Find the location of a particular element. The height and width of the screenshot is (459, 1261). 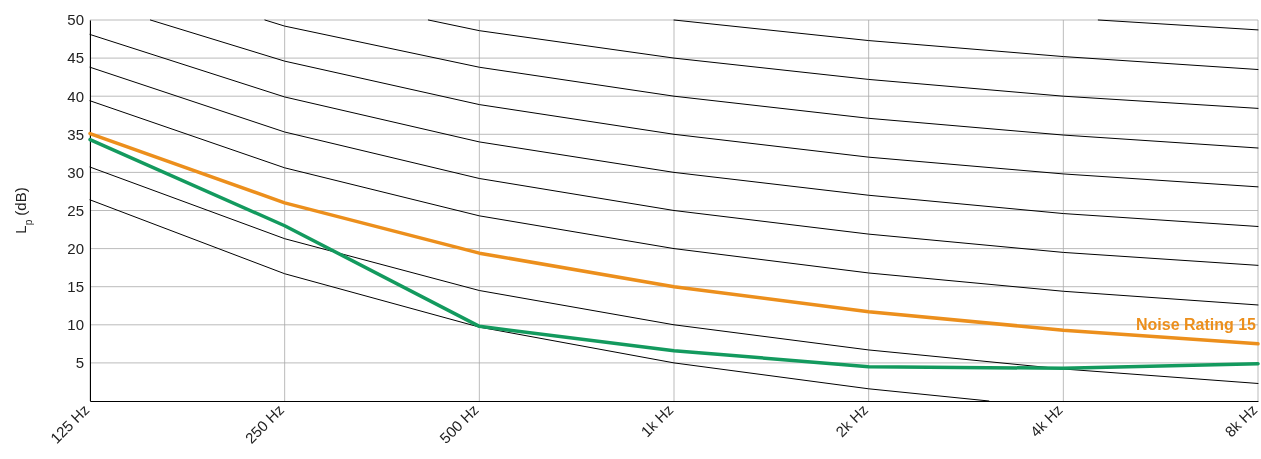

x-tick-label: 2k Hz is located at coordinates (851, 420).